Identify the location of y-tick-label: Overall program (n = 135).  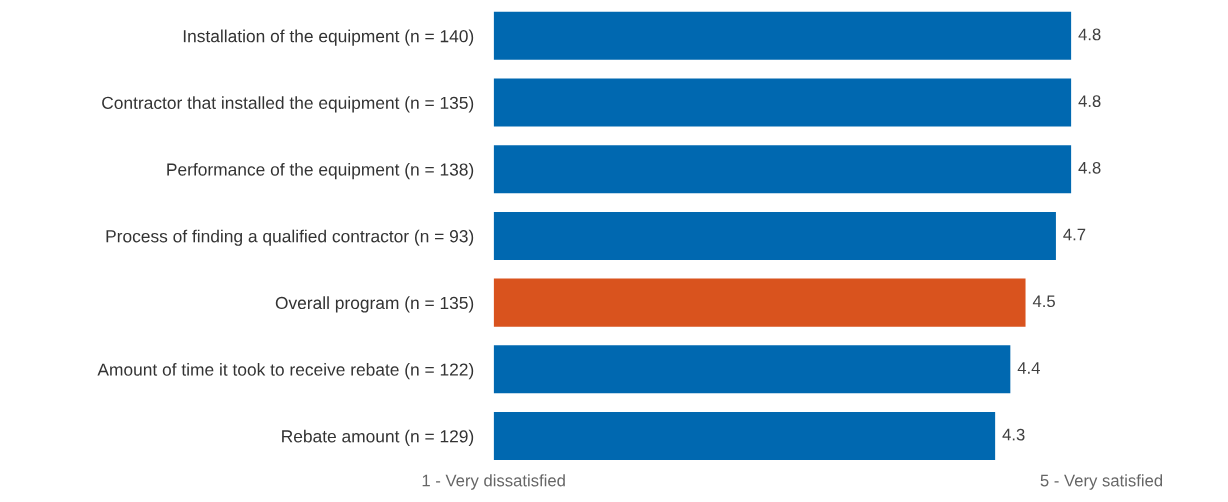
(374, 304).